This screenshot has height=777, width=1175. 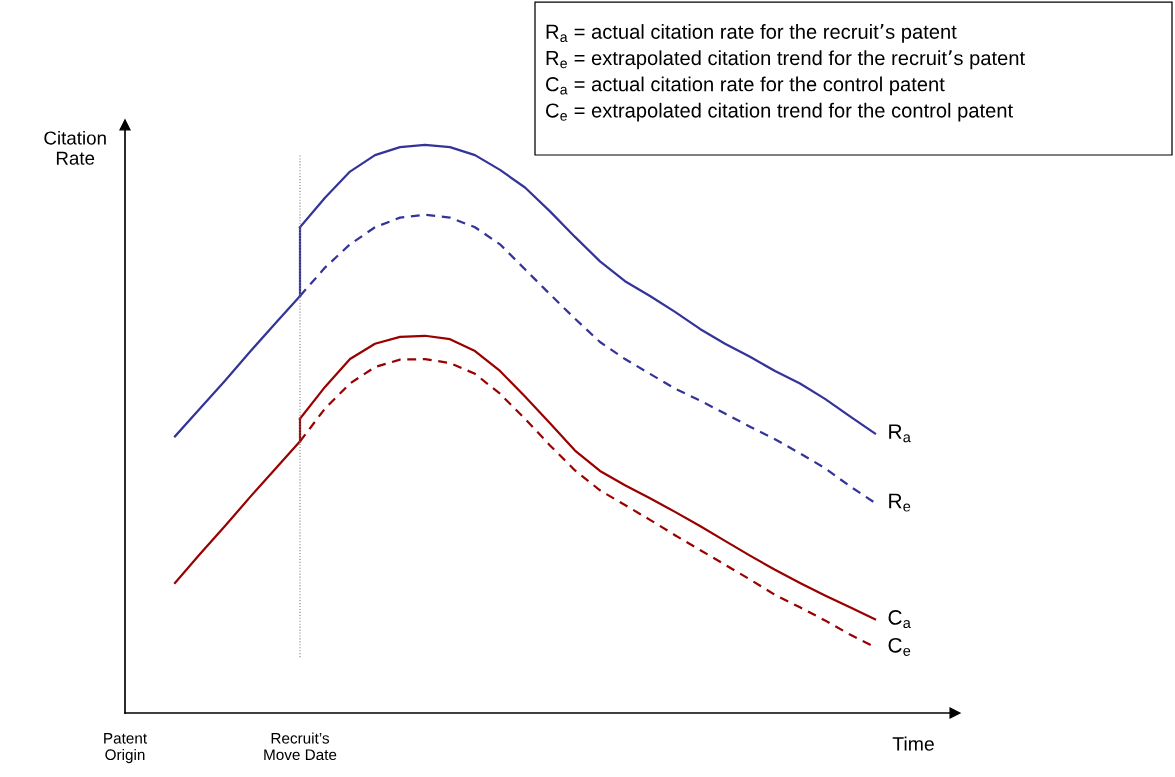 What do you see at coordinates (300, 746) in the screenshot?
I see `x-tick-label: Recruit’s Move Date` at bounding box center [300, 746].